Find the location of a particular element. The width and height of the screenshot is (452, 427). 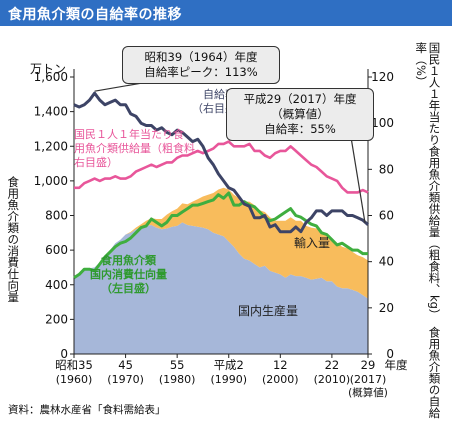

left-tick-label: 400 is located at coordinates (56, 285).